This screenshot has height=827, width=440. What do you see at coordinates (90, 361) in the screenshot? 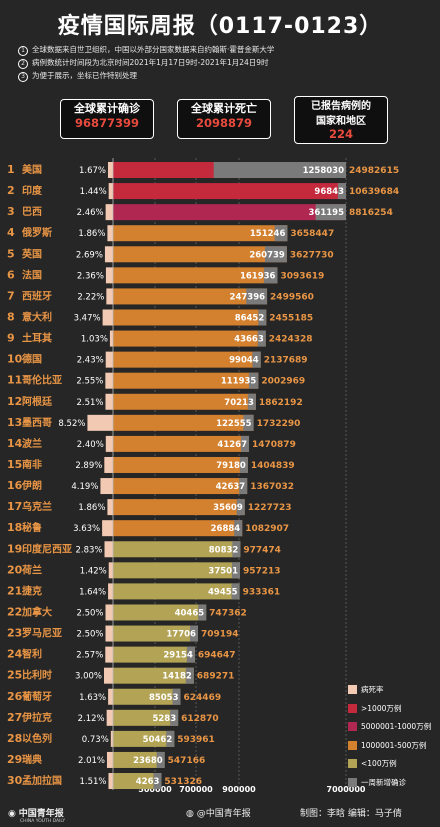
I see `death-rate-label: 2.43%` at bounding box center [90, 361].